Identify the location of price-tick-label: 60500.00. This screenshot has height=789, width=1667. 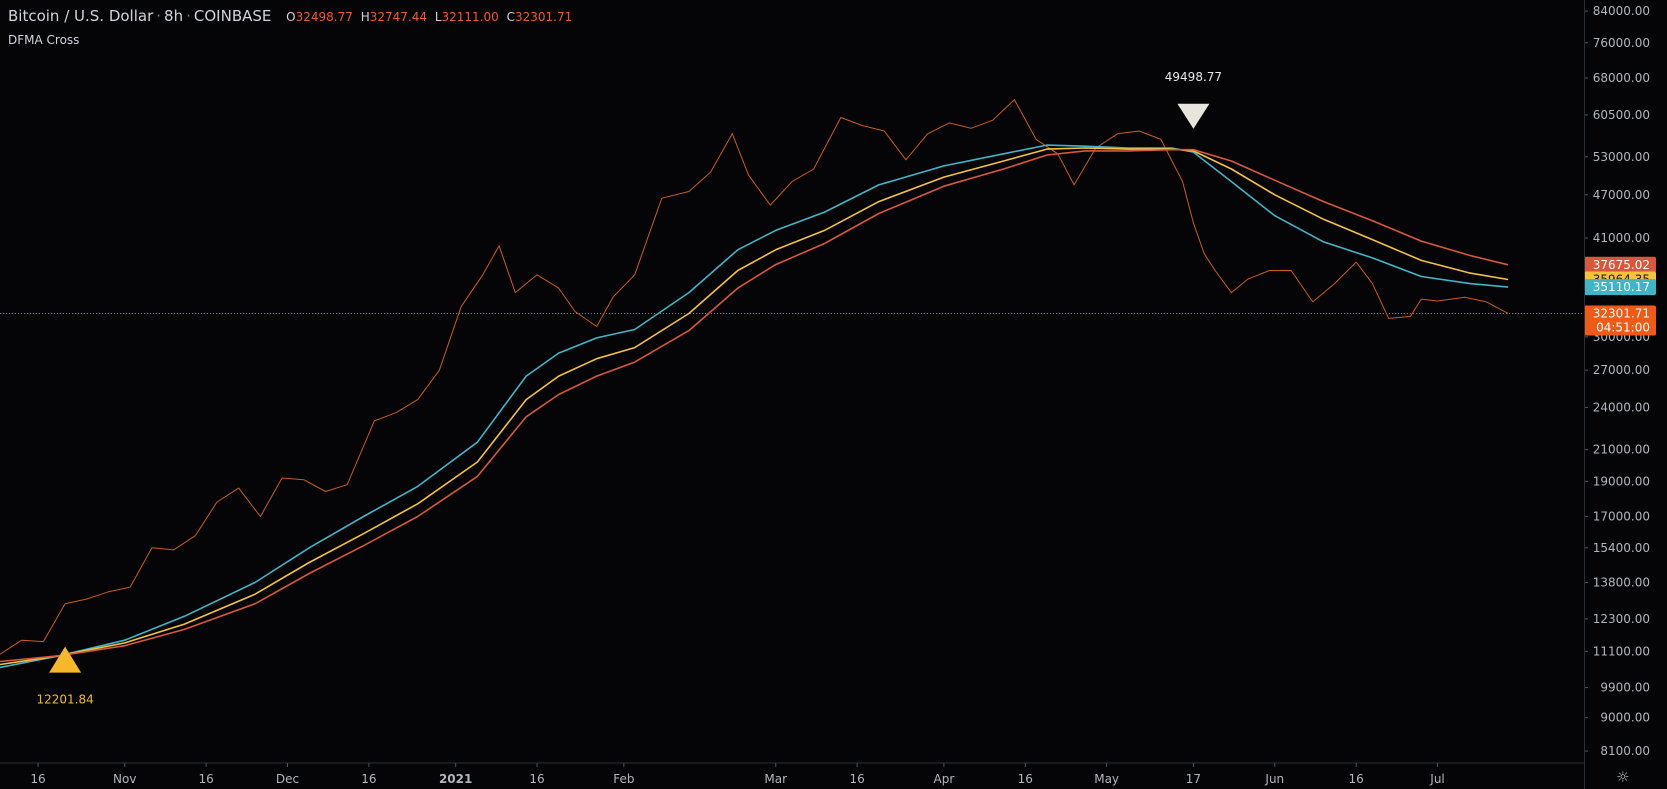
(1621, 115).